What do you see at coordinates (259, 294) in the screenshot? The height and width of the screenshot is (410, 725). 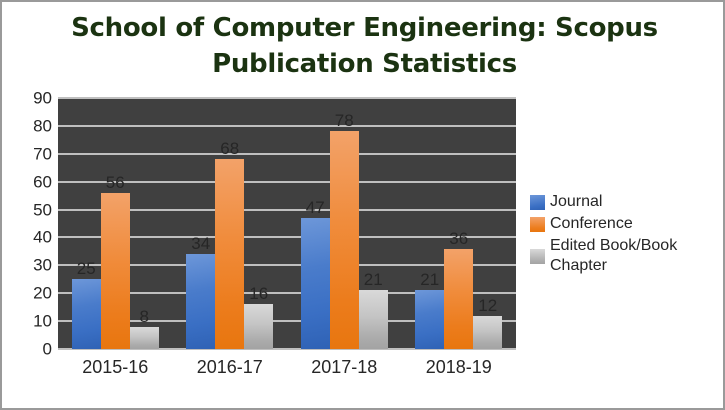 I see `bar-value-label: 16` at bounding box center [259, 294].